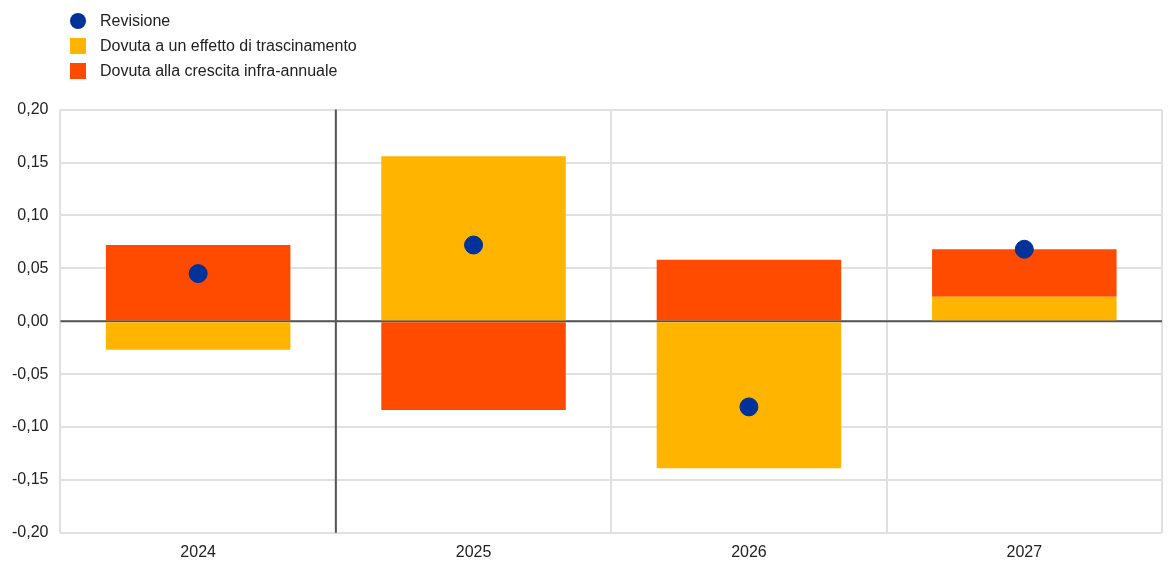  I want to click on x-tick-label: 2024, so click(198, 551).